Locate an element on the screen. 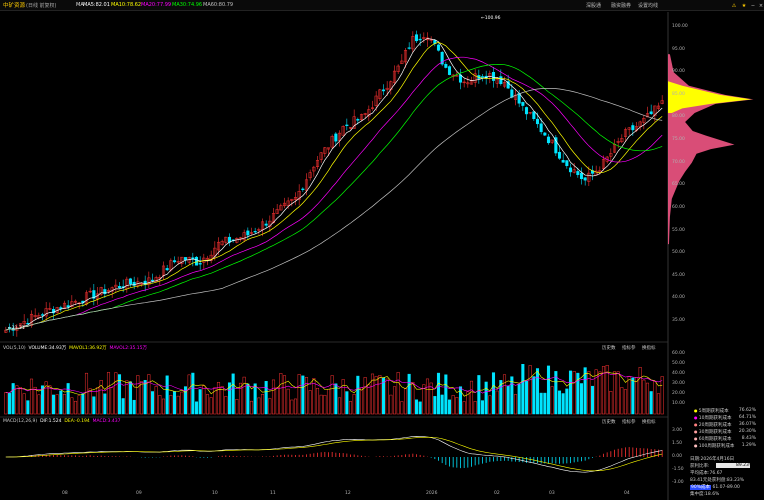 This screenshot has width=764, height=500. price-tick: 95.00 is located at coordinates (678, 49).